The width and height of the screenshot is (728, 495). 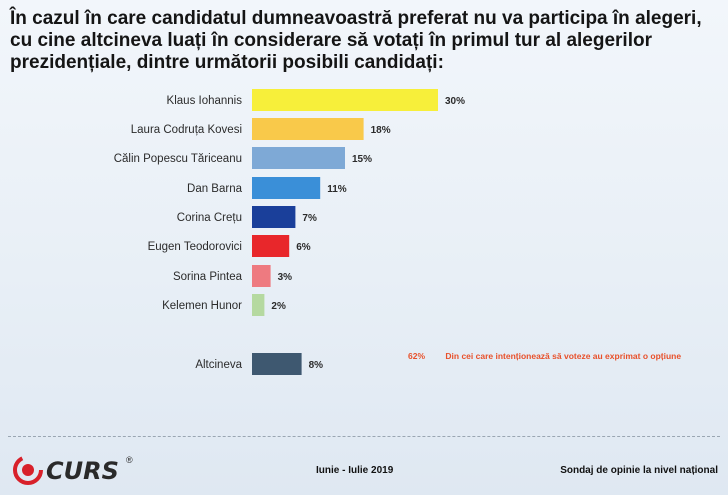 What do you see at coordinates (381, 130) in the screenshot?
I see `value-label: 18%` at bounding box center [381, 130].